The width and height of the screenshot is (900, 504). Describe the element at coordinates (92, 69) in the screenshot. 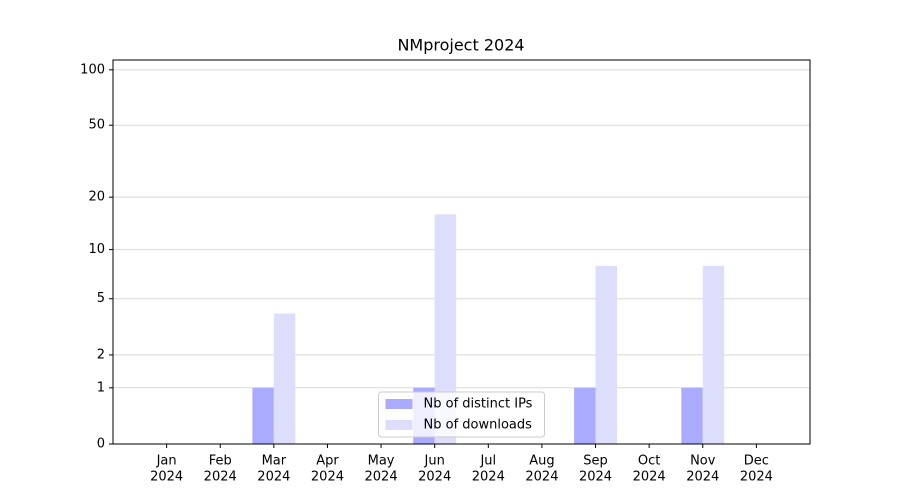

I see `y-tick-label: 100` at that location.